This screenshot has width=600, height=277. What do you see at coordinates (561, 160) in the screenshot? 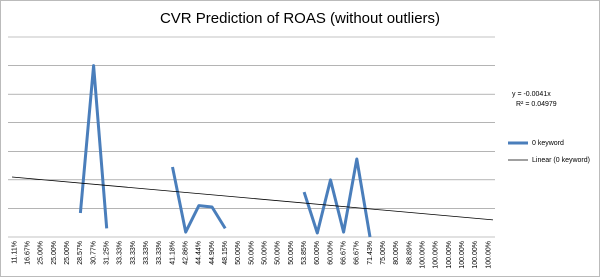
I see `legend-label: Linear (0 keyword)` at bounding box center [561, 160].